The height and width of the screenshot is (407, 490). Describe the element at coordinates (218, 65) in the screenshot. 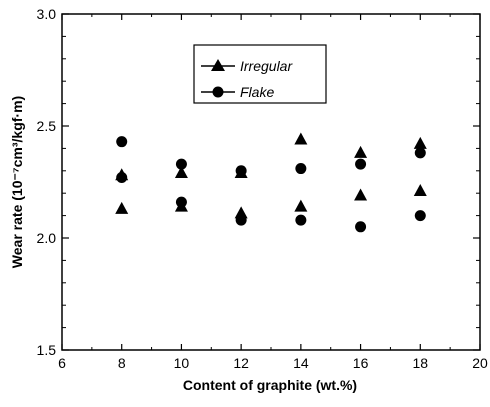

I see `legend-irregular-triangle-marker` at that location.